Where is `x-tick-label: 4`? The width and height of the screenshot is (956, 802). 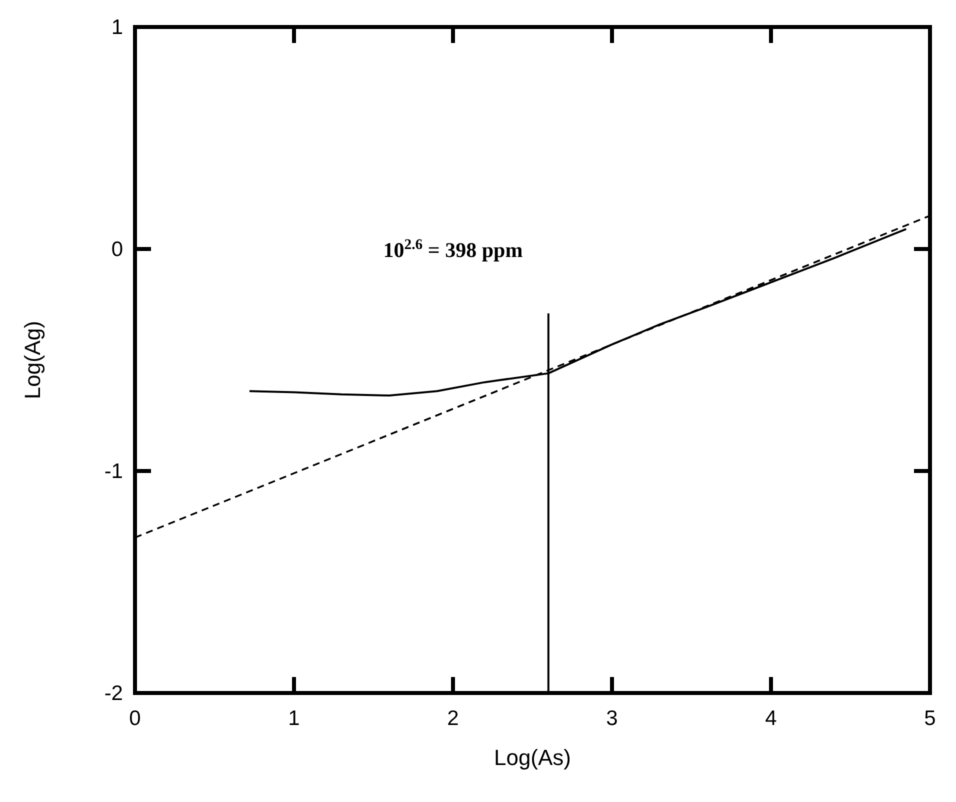 x-tick-label: 4 is located at coordinates (771, 718).